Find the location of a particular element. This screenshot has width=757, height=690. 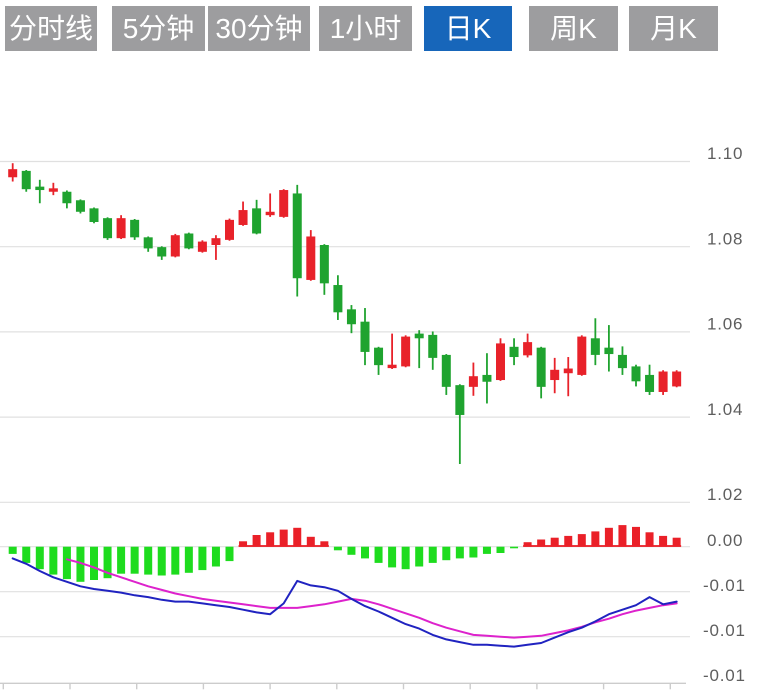

tab-timeline-line: 分时线 is located at coordinates (51, 28).